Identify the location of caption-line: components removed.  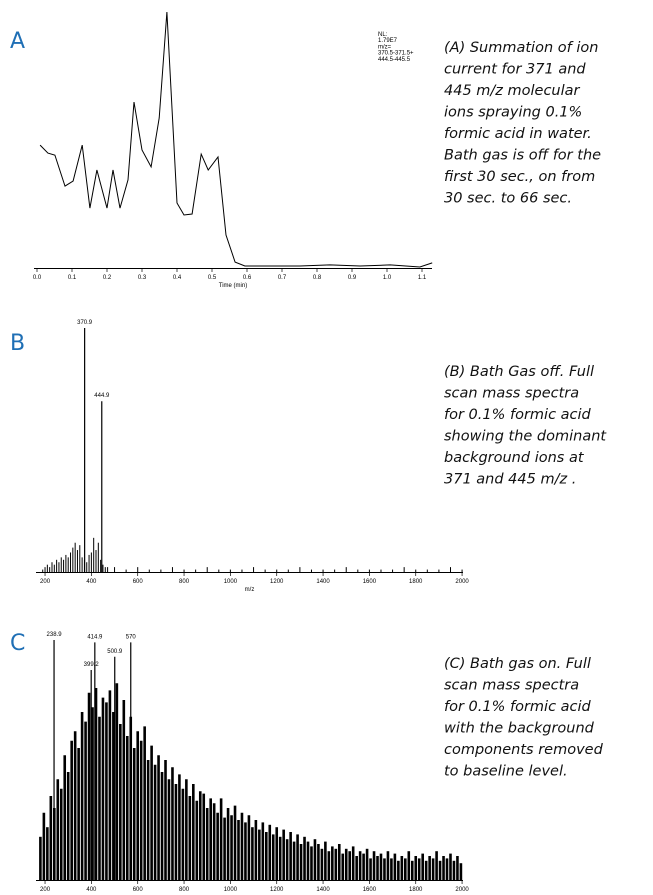
(524, 750).